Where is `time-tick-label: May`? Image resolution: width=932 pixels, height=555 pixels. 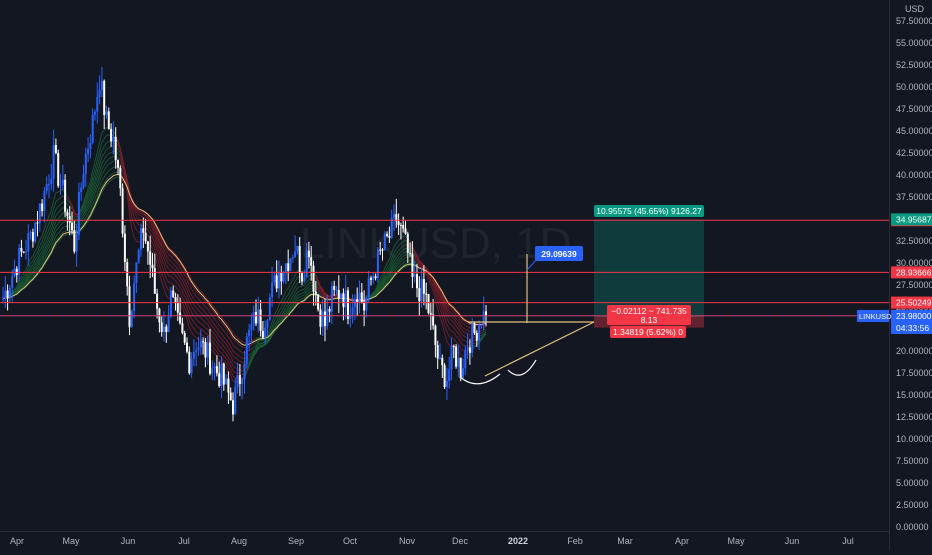
time-tick-label: May is located at coordinates (71, 541).